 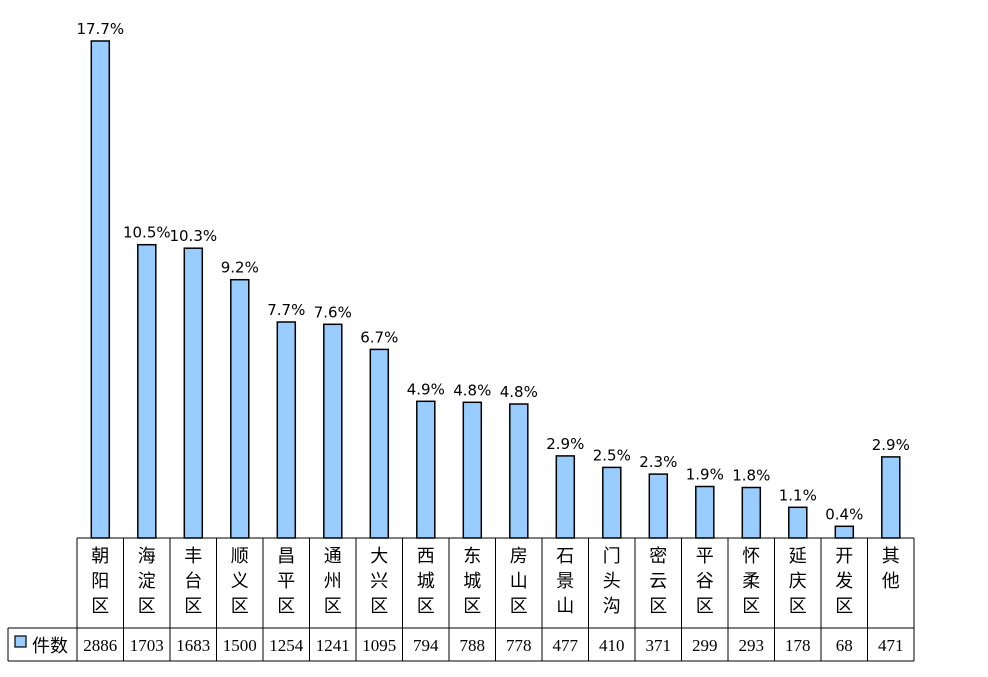 I want to click on percent-label-2: 10.5%, so click(x=147, y=233).